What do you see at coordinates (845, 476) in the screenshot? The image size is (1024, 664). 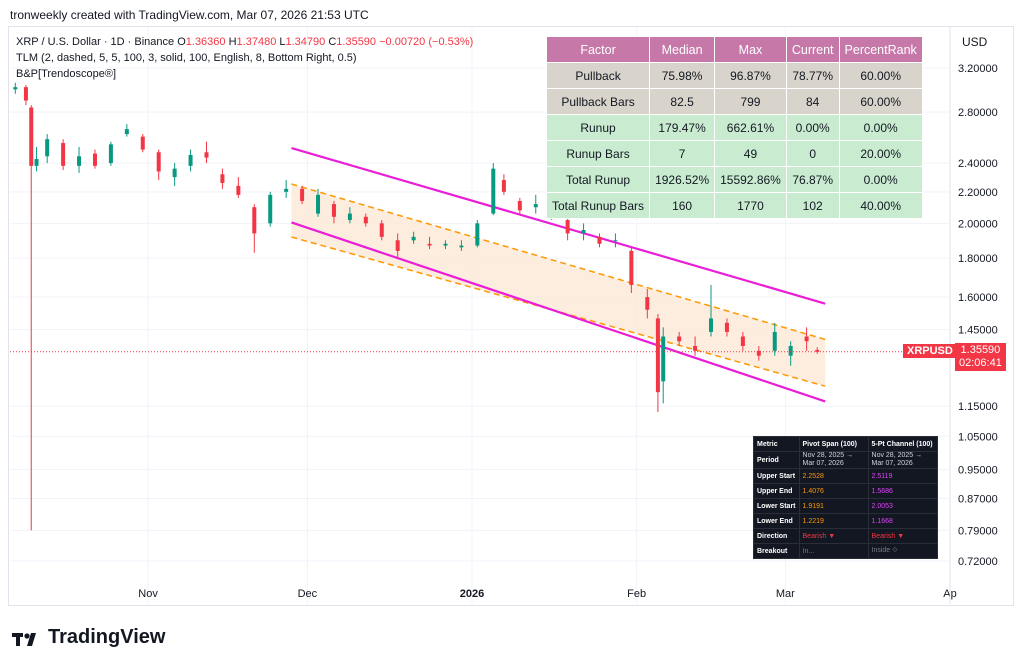 I see `channel-row: Upper Start 2.2528 2.5119` at bounding box center [845, 476].